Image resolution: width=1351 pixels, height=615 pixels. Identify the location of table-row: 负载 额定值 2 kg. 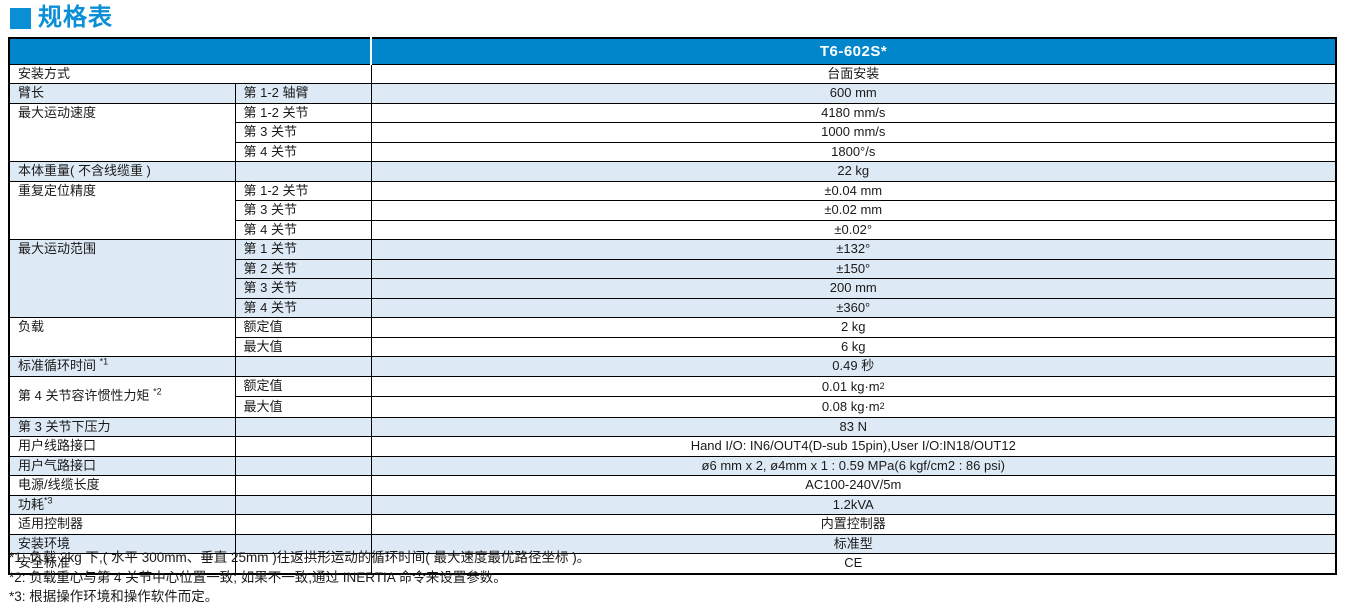
(672, 337).